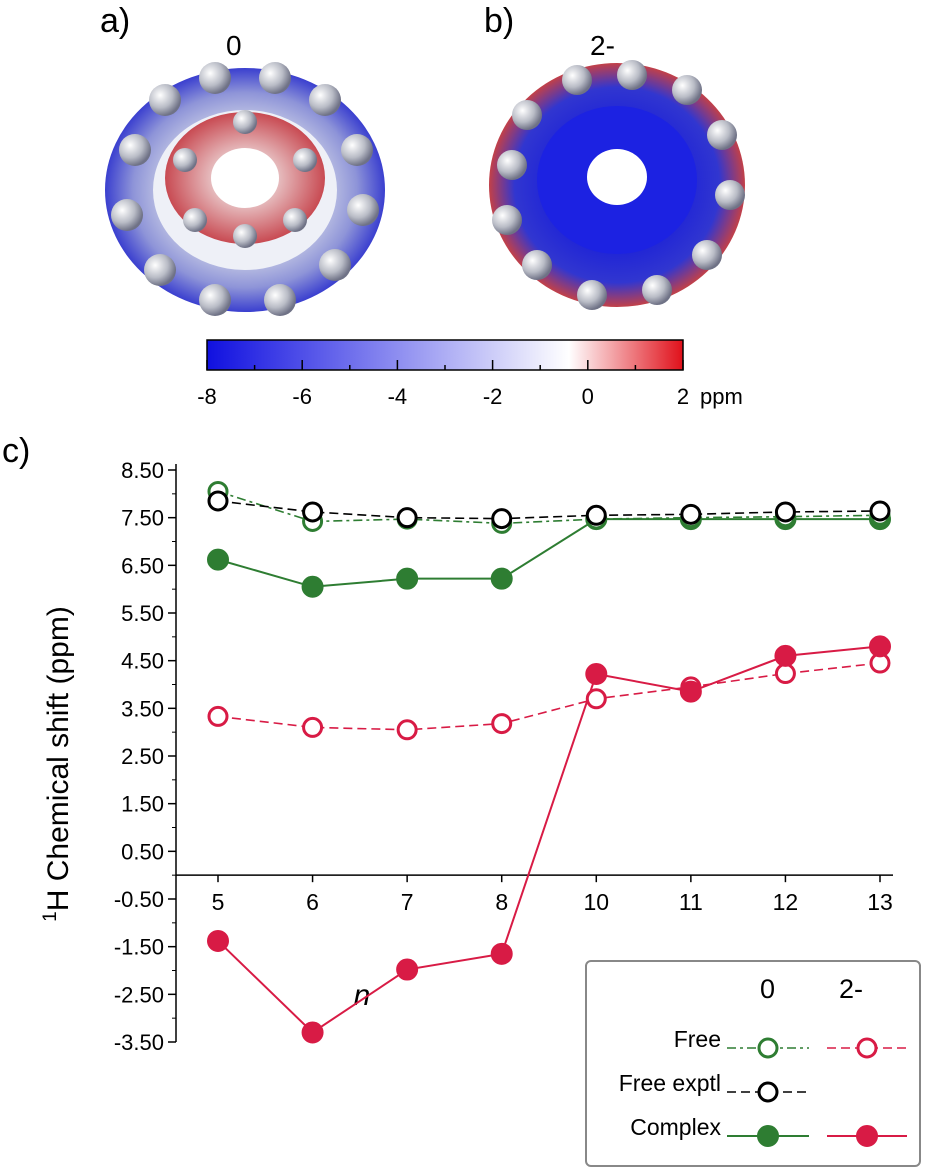  I want to click on y-tick-label: 7.50, so click(142, 518).